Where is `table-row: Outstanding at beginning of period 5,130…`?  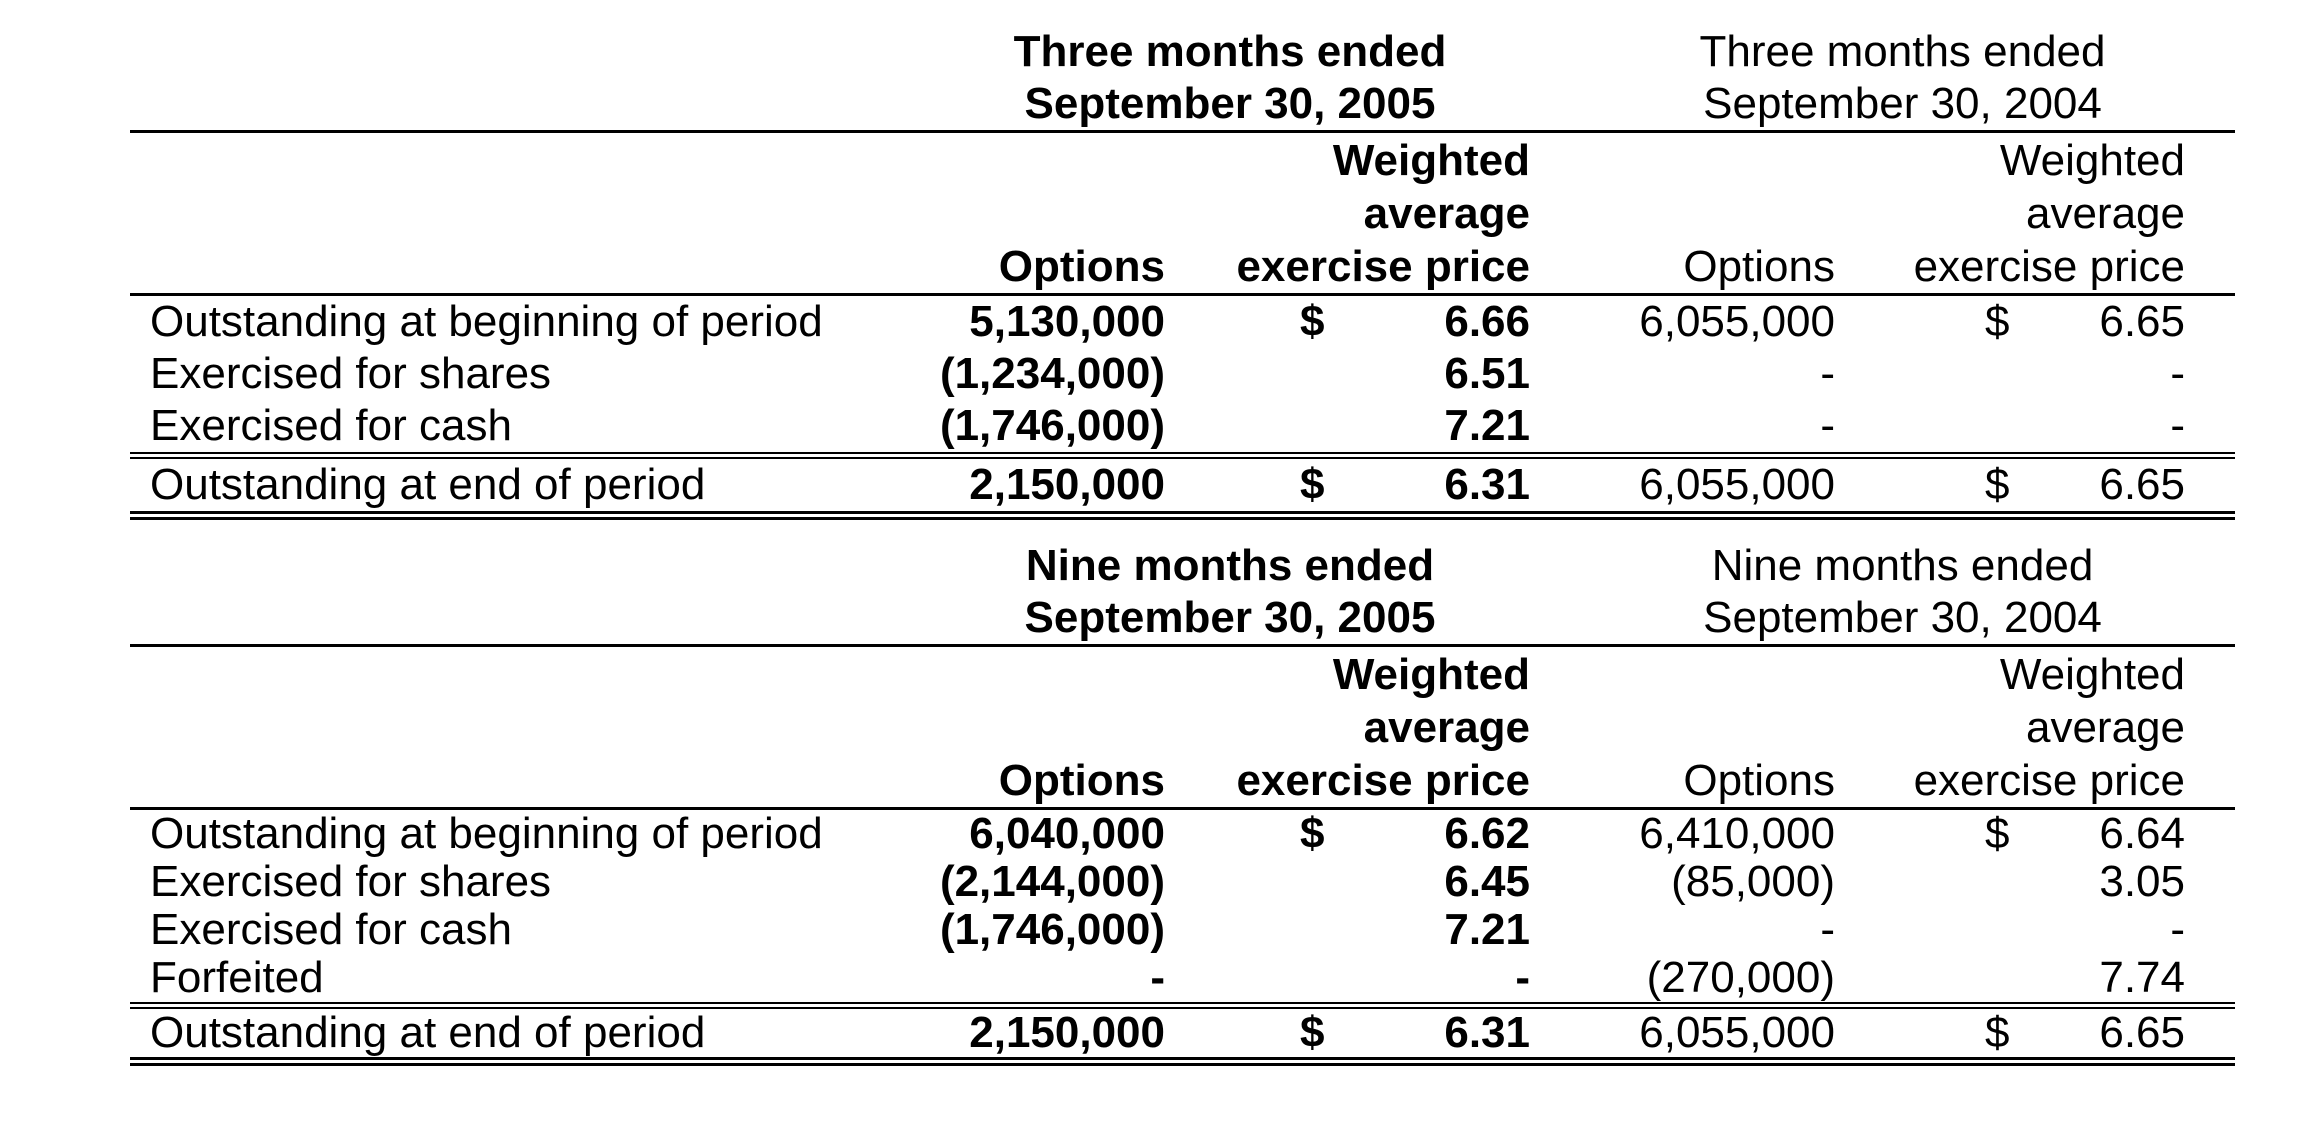 table-row: Outstanding at beginning of period 5,130… is located at coordinates (1182, 322).